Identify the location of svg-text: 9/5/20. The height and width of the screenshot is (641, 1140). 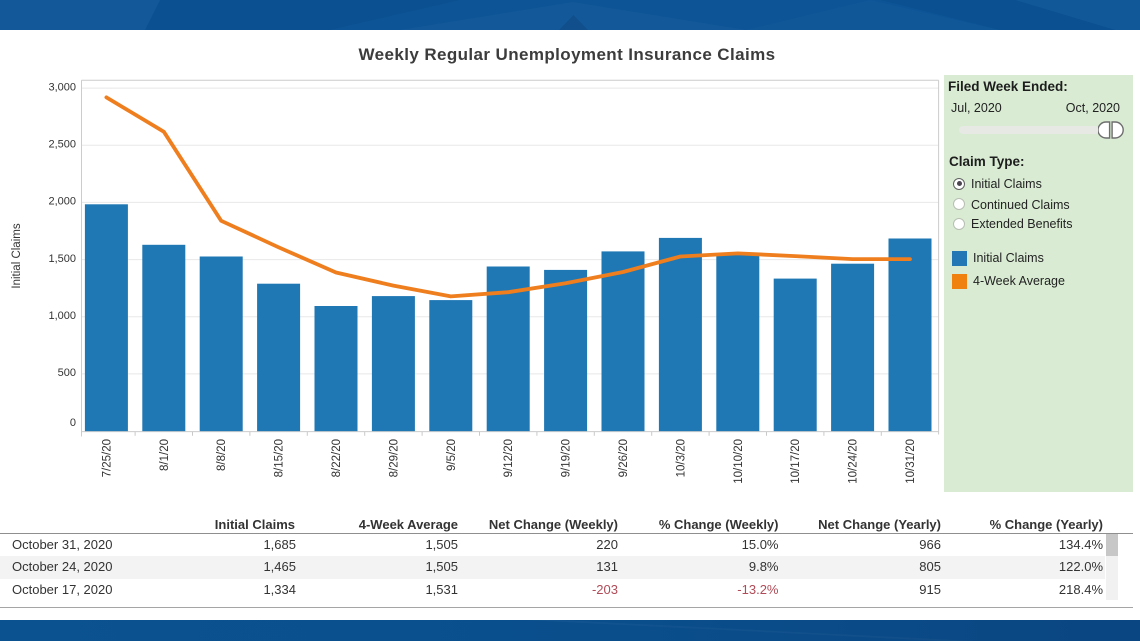
(452, 455).